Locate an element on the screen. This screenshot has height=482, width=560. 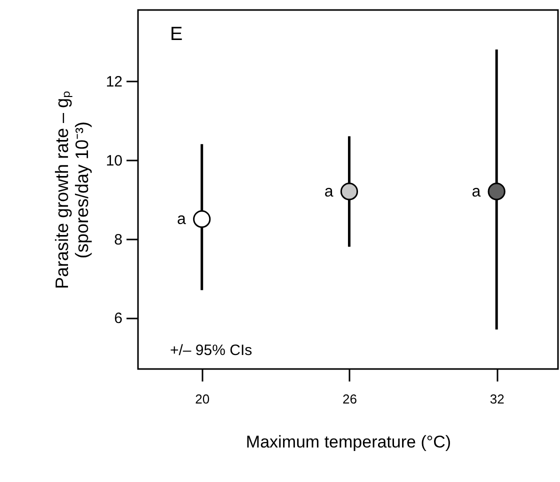
x-tick-label: 20 is located at coordinates (202, 399).